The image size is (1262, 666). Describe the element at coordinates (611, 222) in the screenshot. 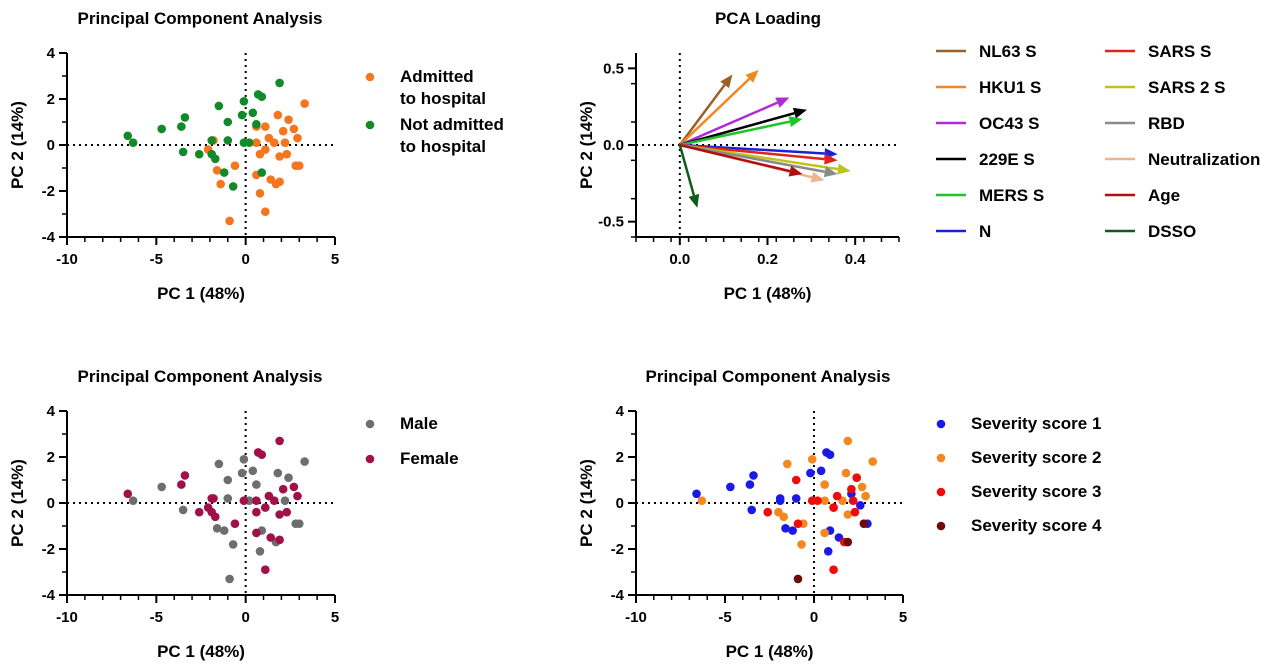

I see `y-tick-label: -0.5` at that location.